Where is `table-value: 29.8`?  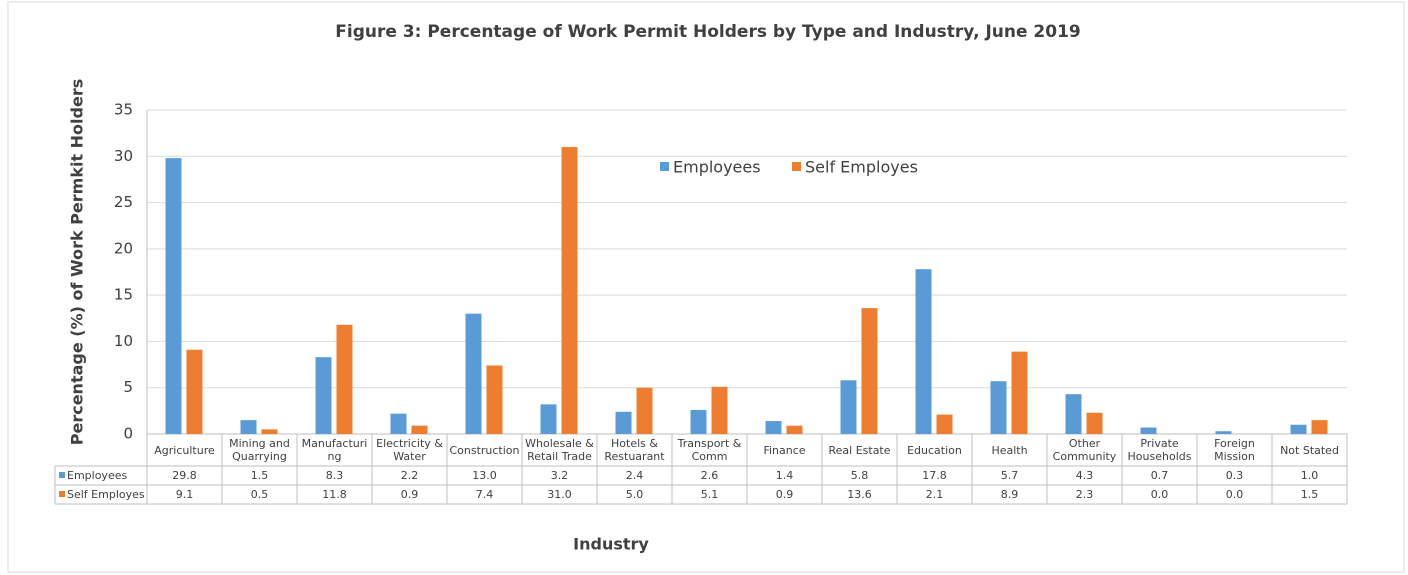 table-value: 29.8 is located at coordinates (184, 475).